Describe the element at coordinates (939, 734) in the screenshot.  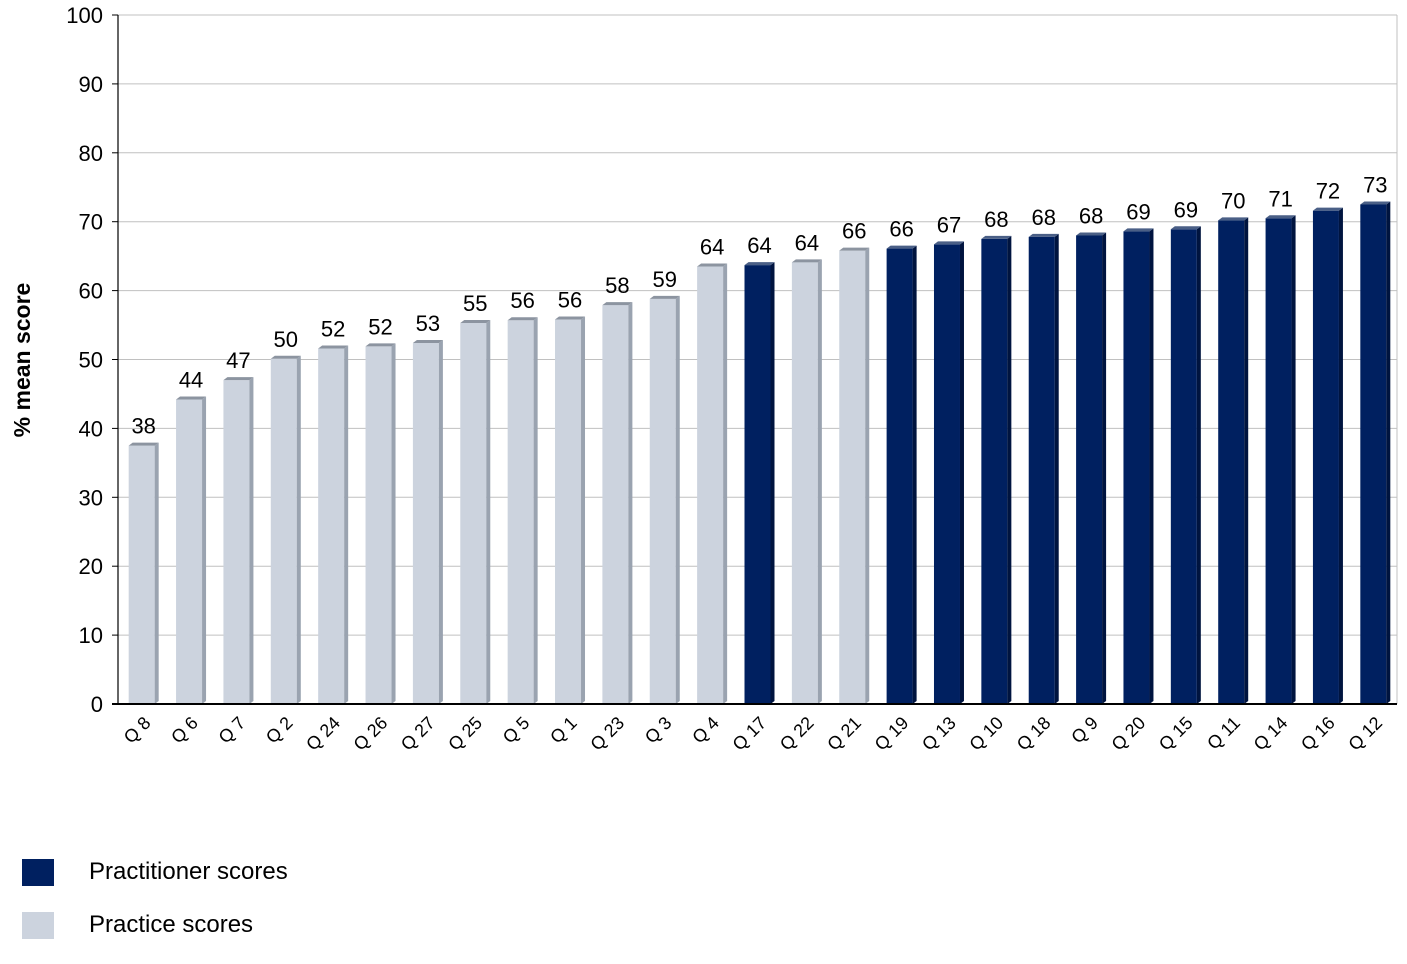
I see `x-tick-label: Q 13` at that location.